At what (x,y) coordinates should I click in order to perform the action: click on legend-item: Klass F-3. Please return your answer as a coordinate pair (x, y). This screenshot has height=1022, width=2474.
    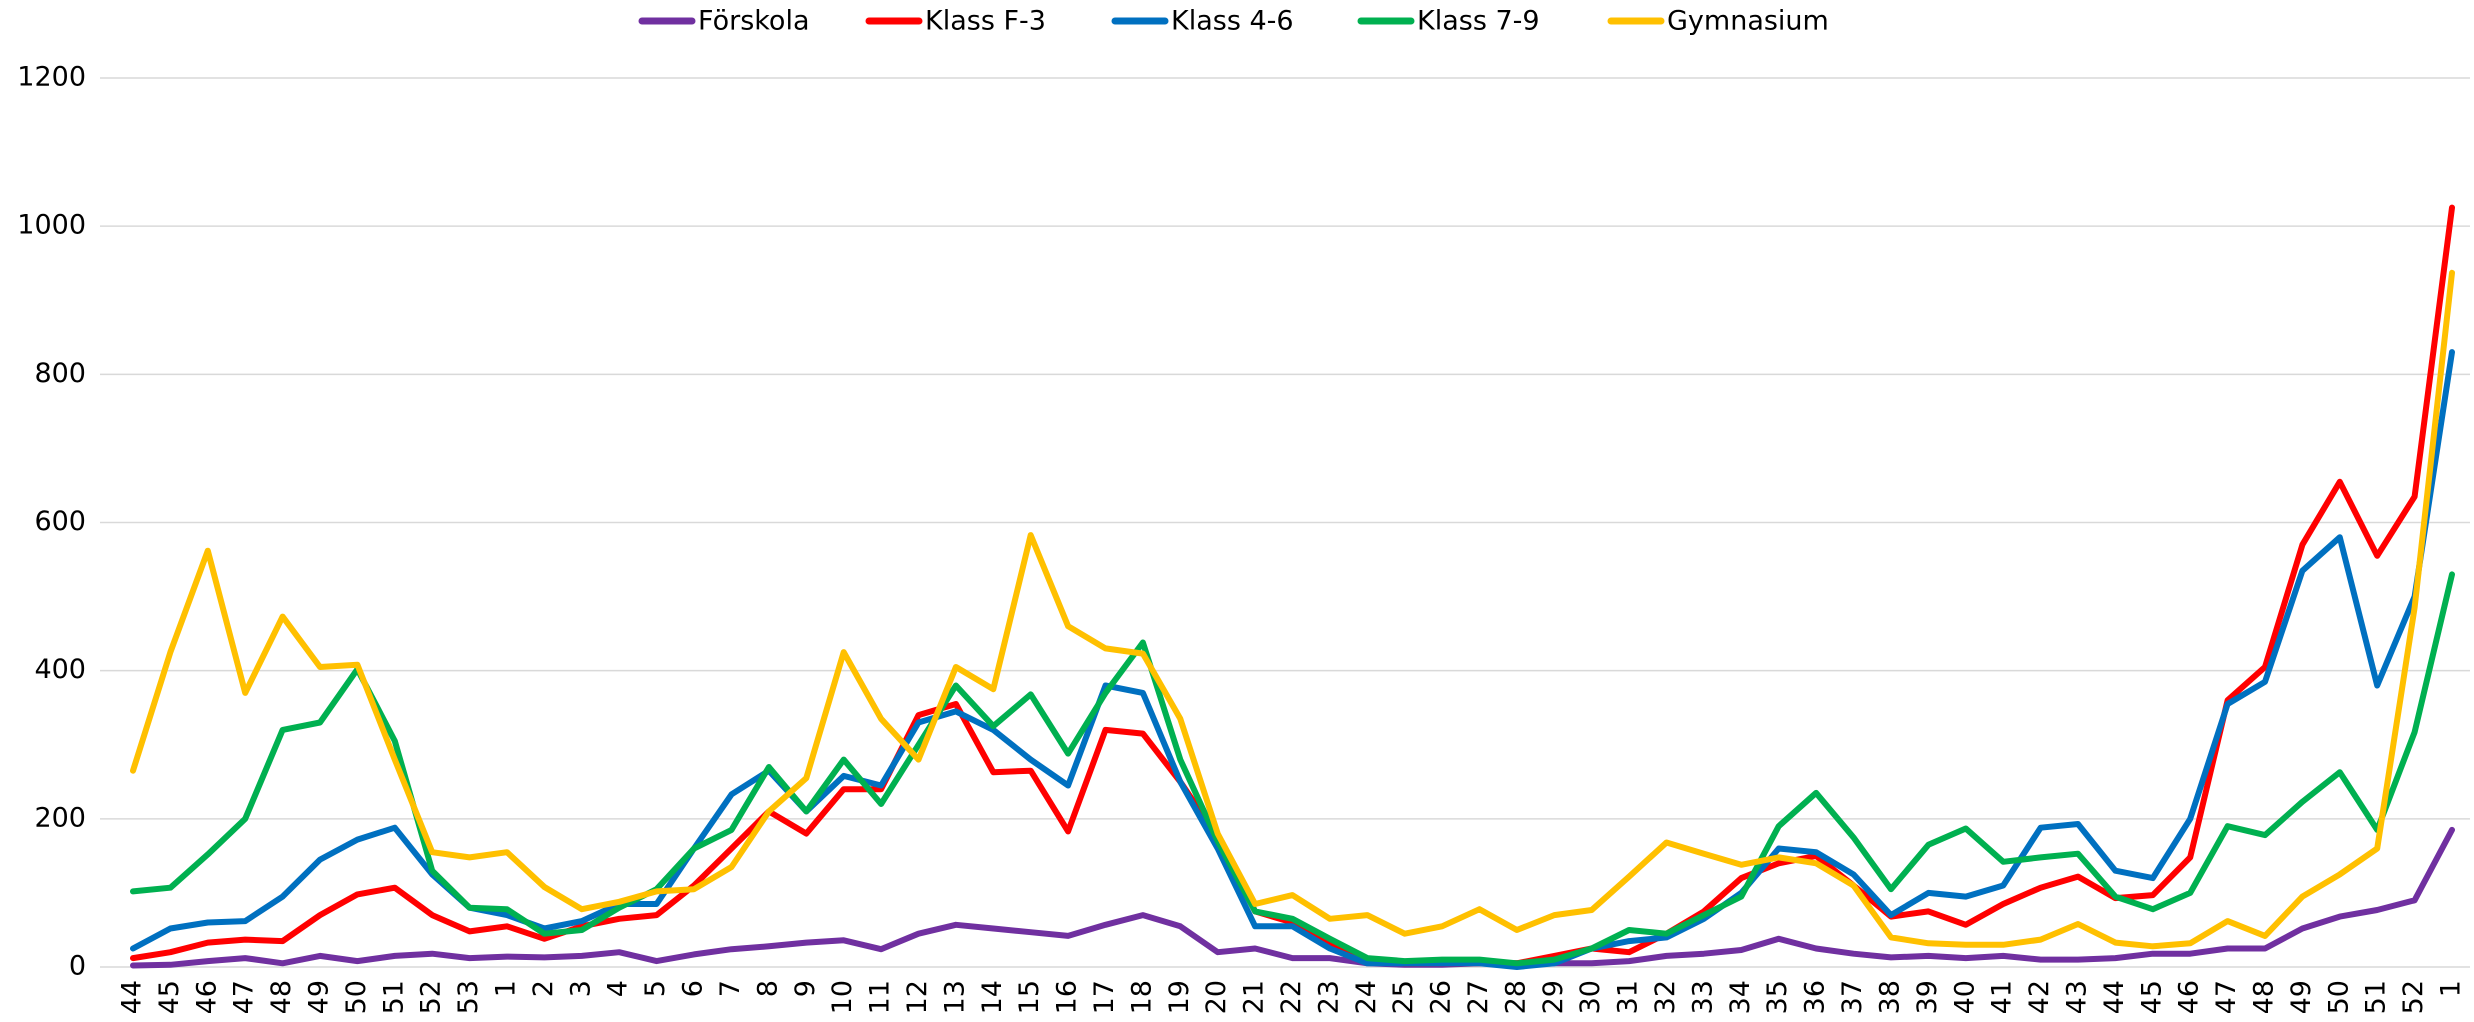
    Looking at the image, I should click on (955, 21).